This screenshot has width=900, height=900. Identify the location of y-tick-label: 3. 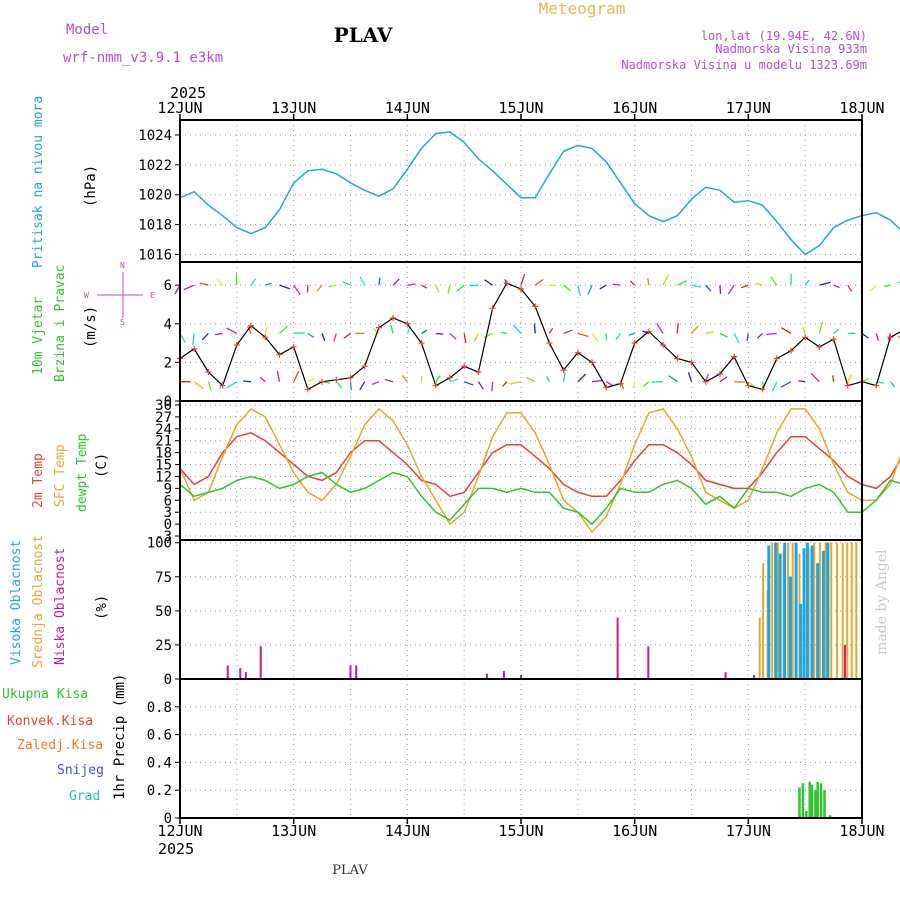
(168, 513).